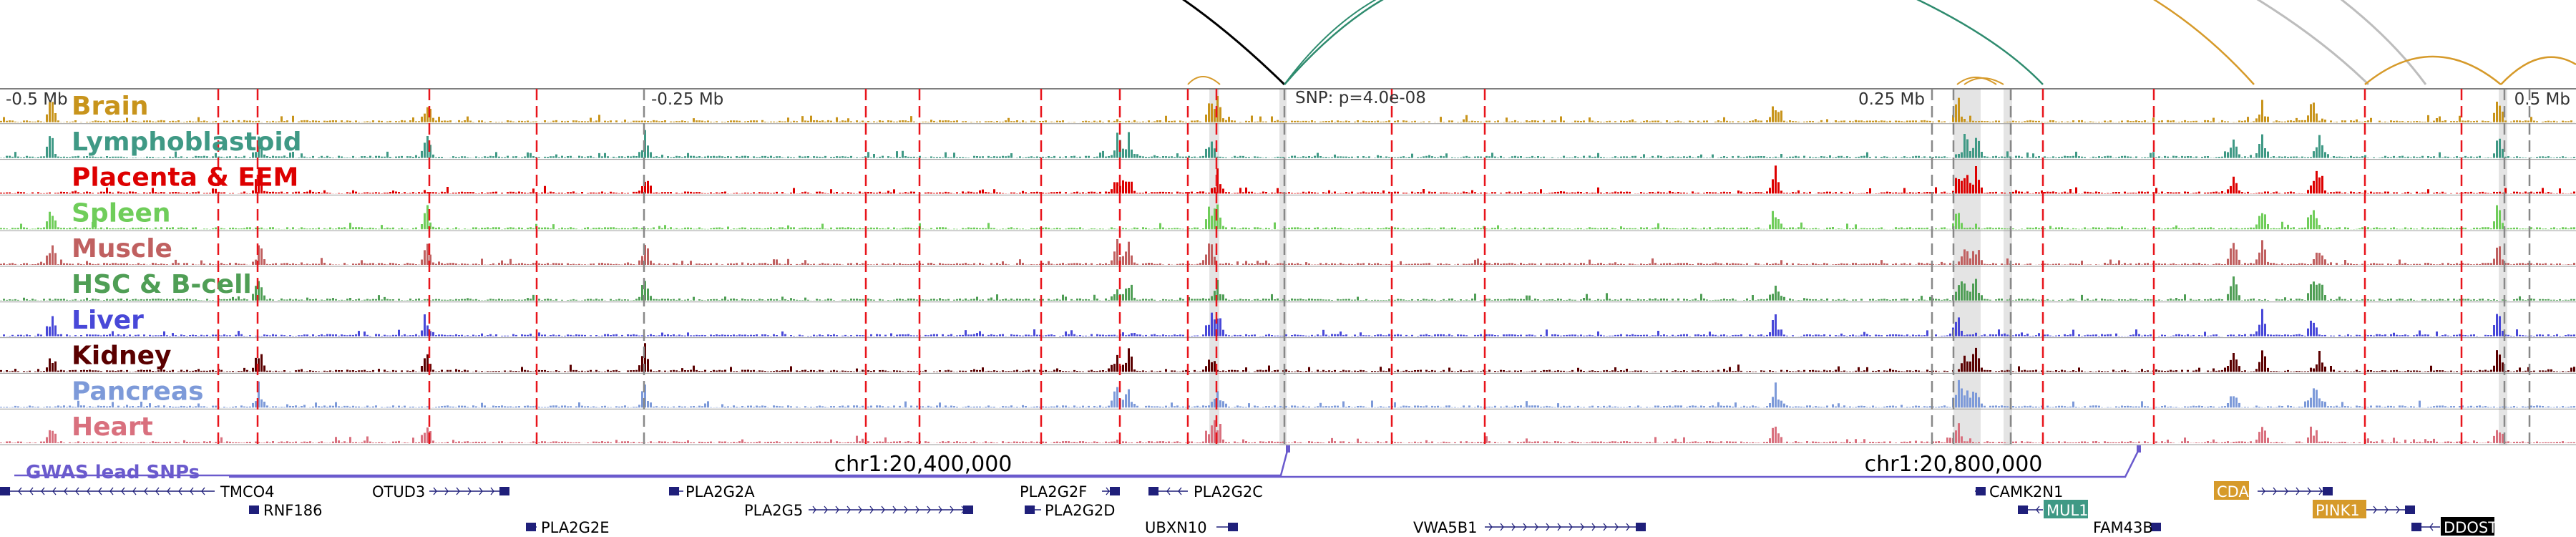 The image size is (2576, 537). Describe the element at coordinates (1954, 464) in the screenshot. I see `coordinate-label-2: chr1:20,800,000` at that location.